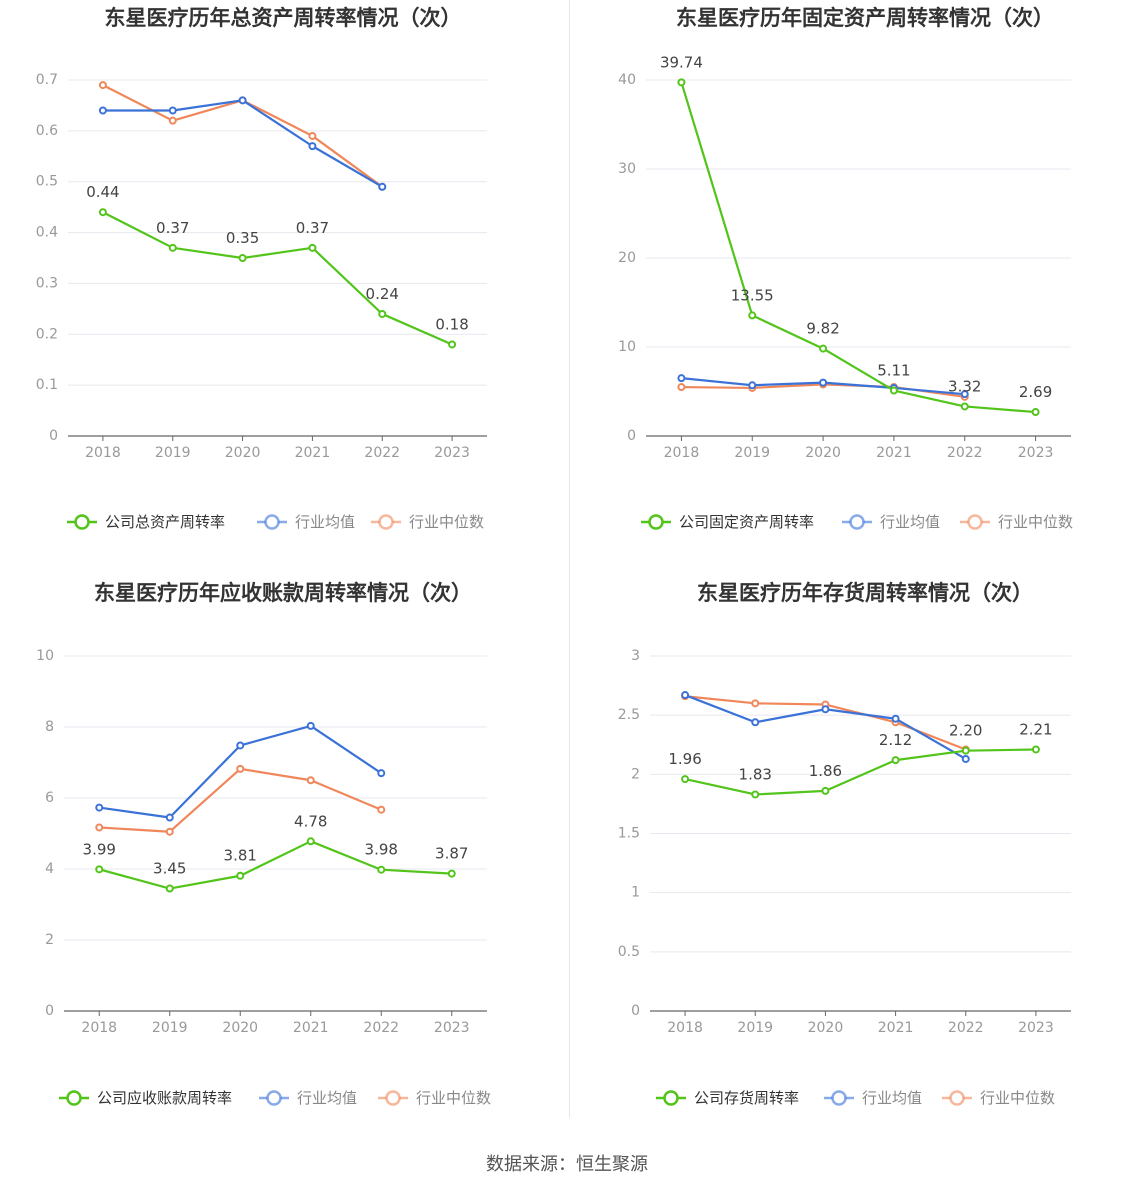 The height and width of the screenshot is (1188, 1134). What do you see at coordinates (746, 522) in the screenshot?
I see `legend-label: 公司固定资产周转率` at bounding box center [746, 522].